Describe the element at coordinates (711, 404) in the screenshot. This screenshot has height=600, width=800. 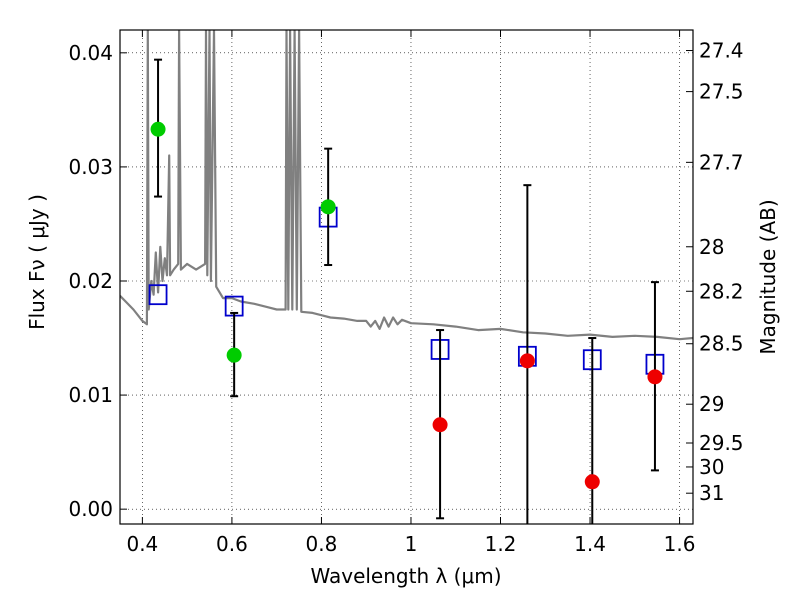
I see `y-right-tick-label: 29` at that location.